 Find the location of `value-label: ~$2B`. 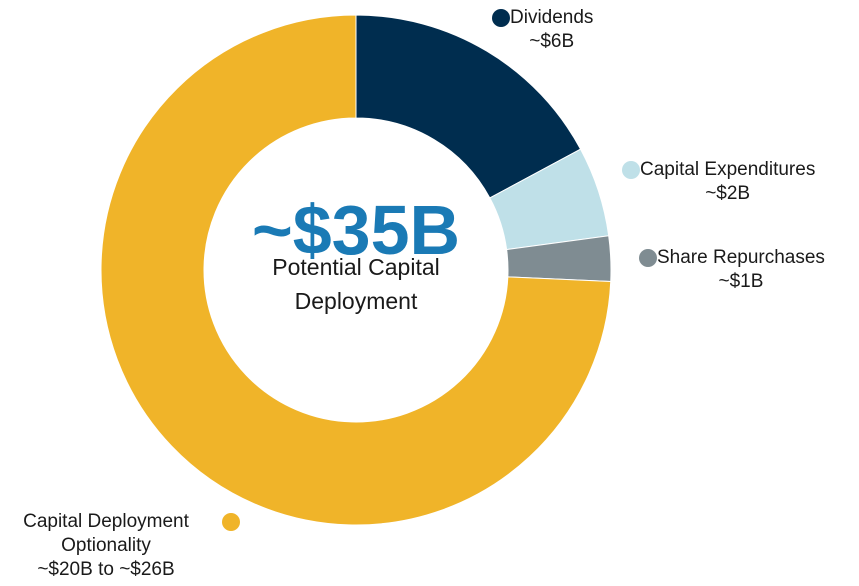

value-label: ~$2B is located at coordinates (728, 193).